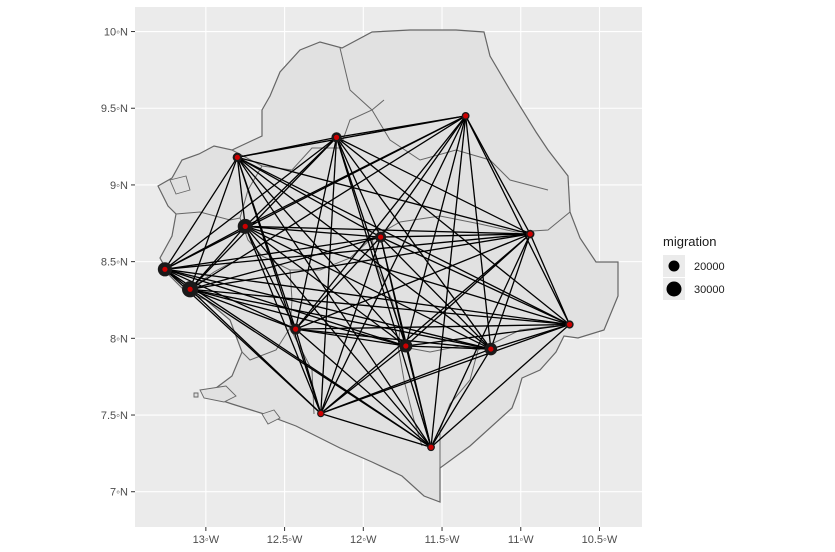  I want to click on legend-label-30000: 30000, so click(709, 290).